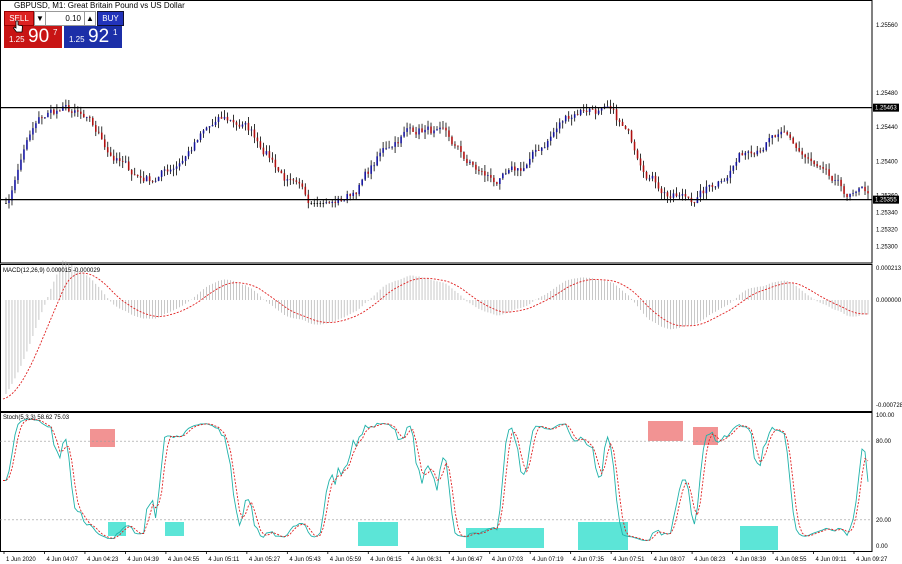 The image size is (902, 564). Describe the element at coordinates (184, 560) in the screenshot. I see `time-axis-label: 4 Jun 04:55` at that location.